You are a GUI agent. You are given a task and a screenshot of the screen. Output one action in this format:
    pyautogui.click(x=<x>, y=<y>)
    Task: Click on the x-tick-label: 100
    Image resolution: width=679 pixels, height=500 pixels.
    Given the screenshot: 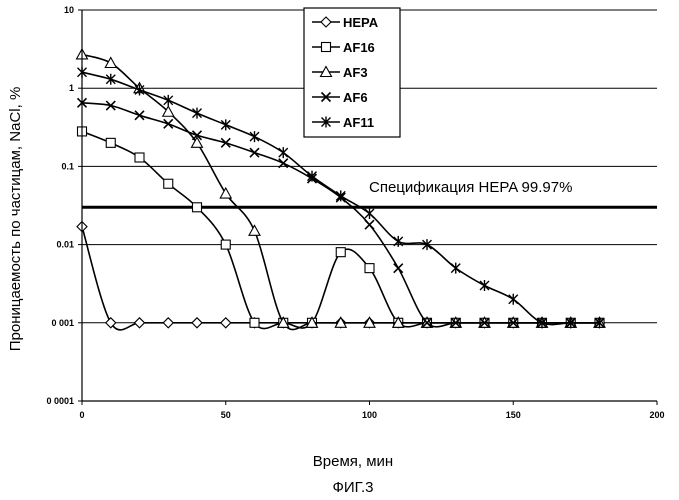 What is the action you would take?
    pyautogui.click(x=369, y=415)
    